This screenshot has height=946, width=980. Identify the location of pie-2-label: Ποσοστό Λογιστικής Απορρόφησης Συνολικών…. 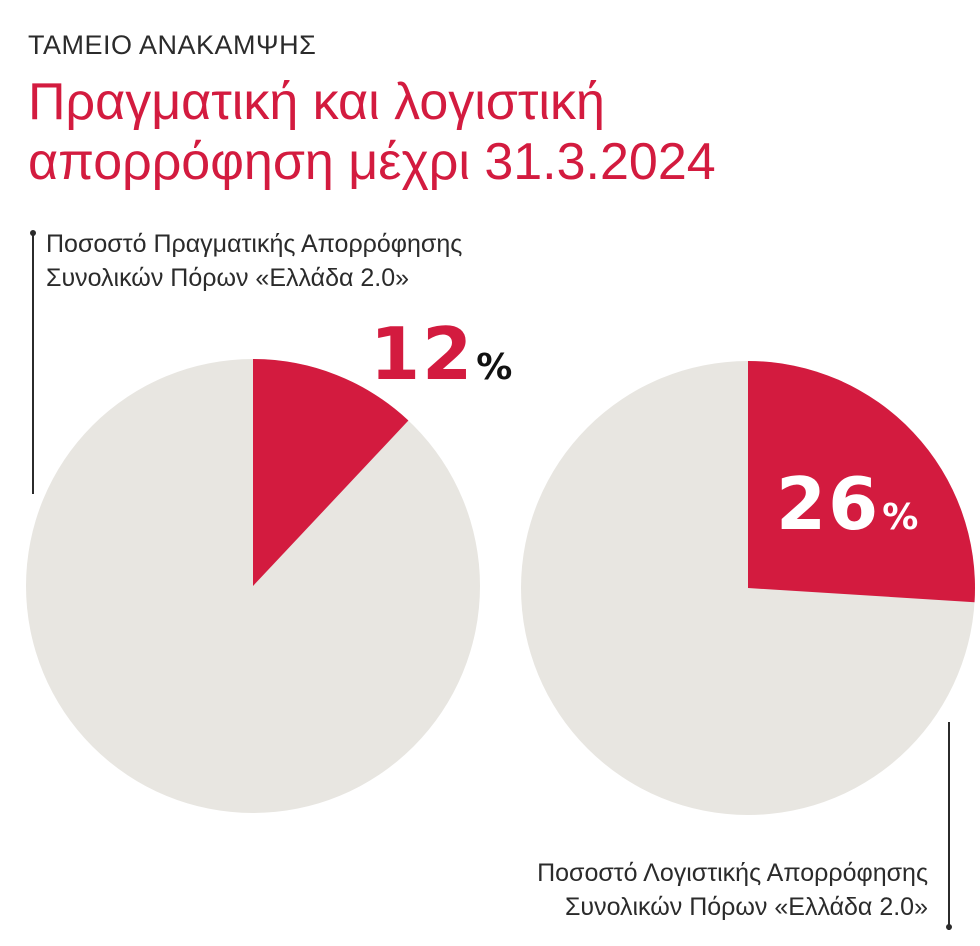
(732, 890).